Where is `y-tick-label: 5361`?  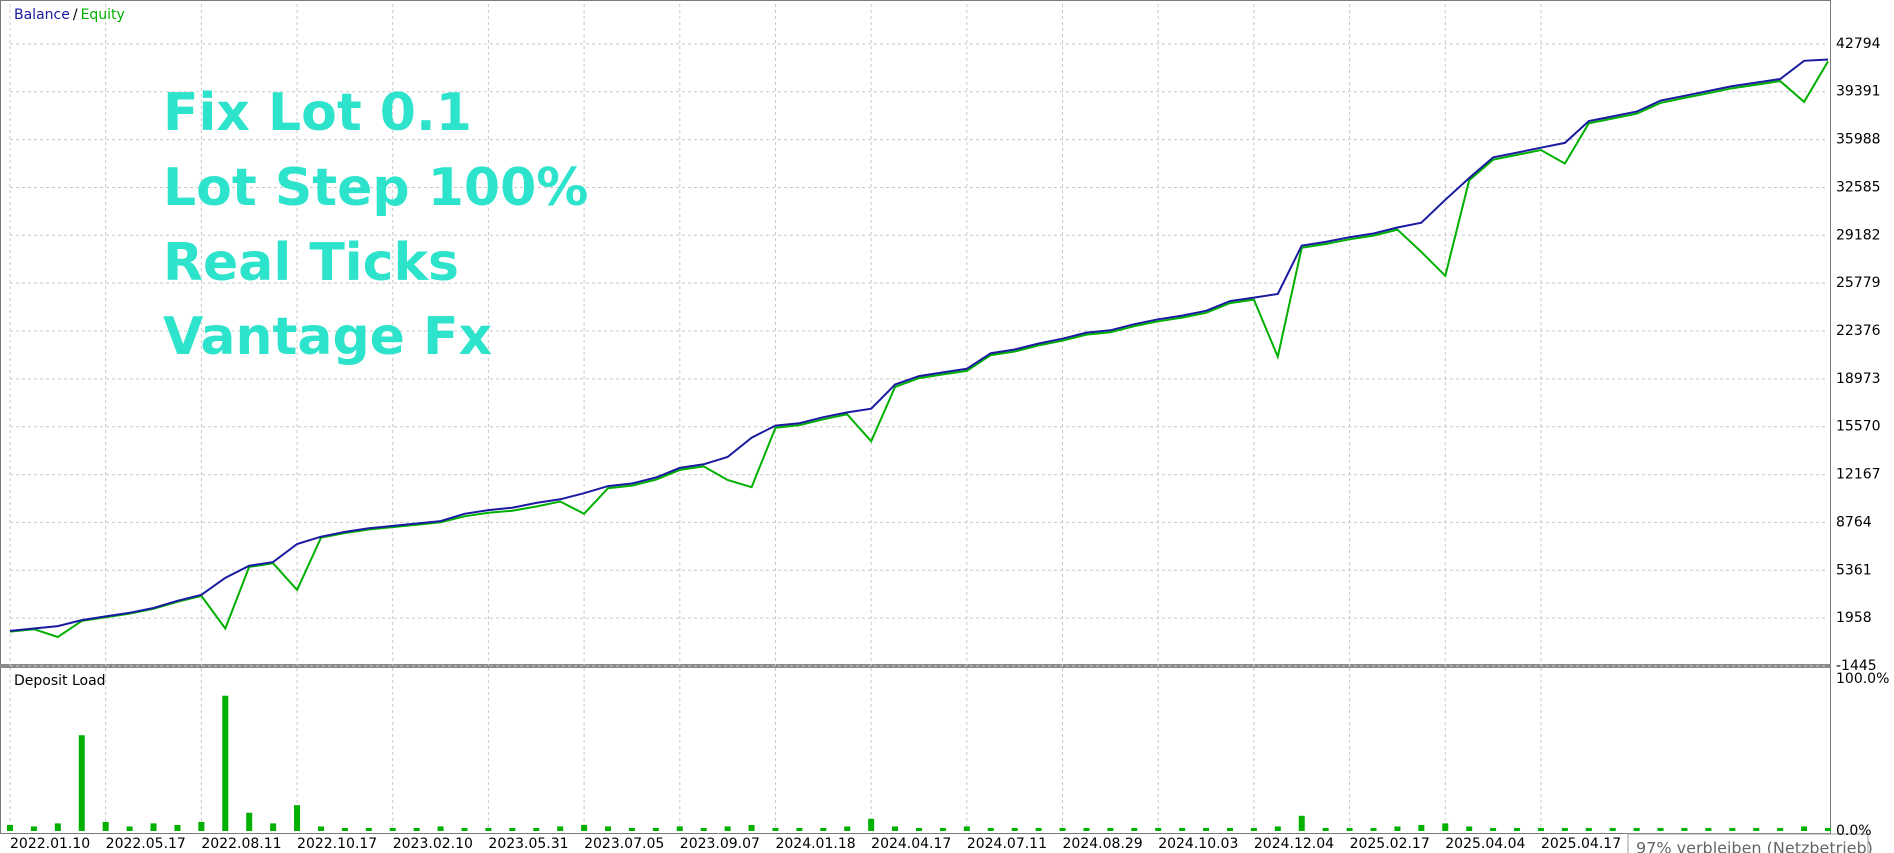
y-tick-label: 5361 is located at coordinates (1854, 570).